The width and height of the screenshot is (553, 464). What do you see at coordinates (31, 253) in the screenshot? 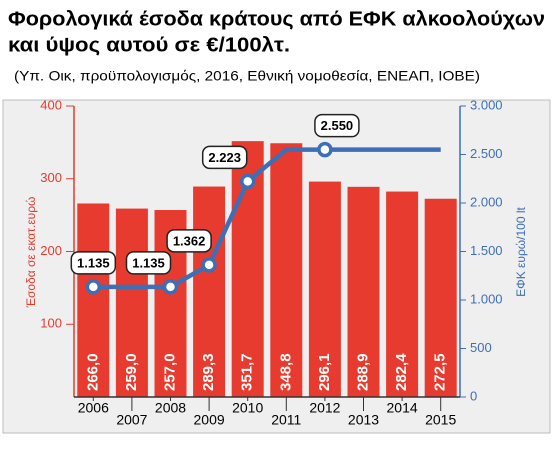
I see `y-axis-title: Έσοδα σε εκατ.ευρώ` at bounding box center [31, 253].